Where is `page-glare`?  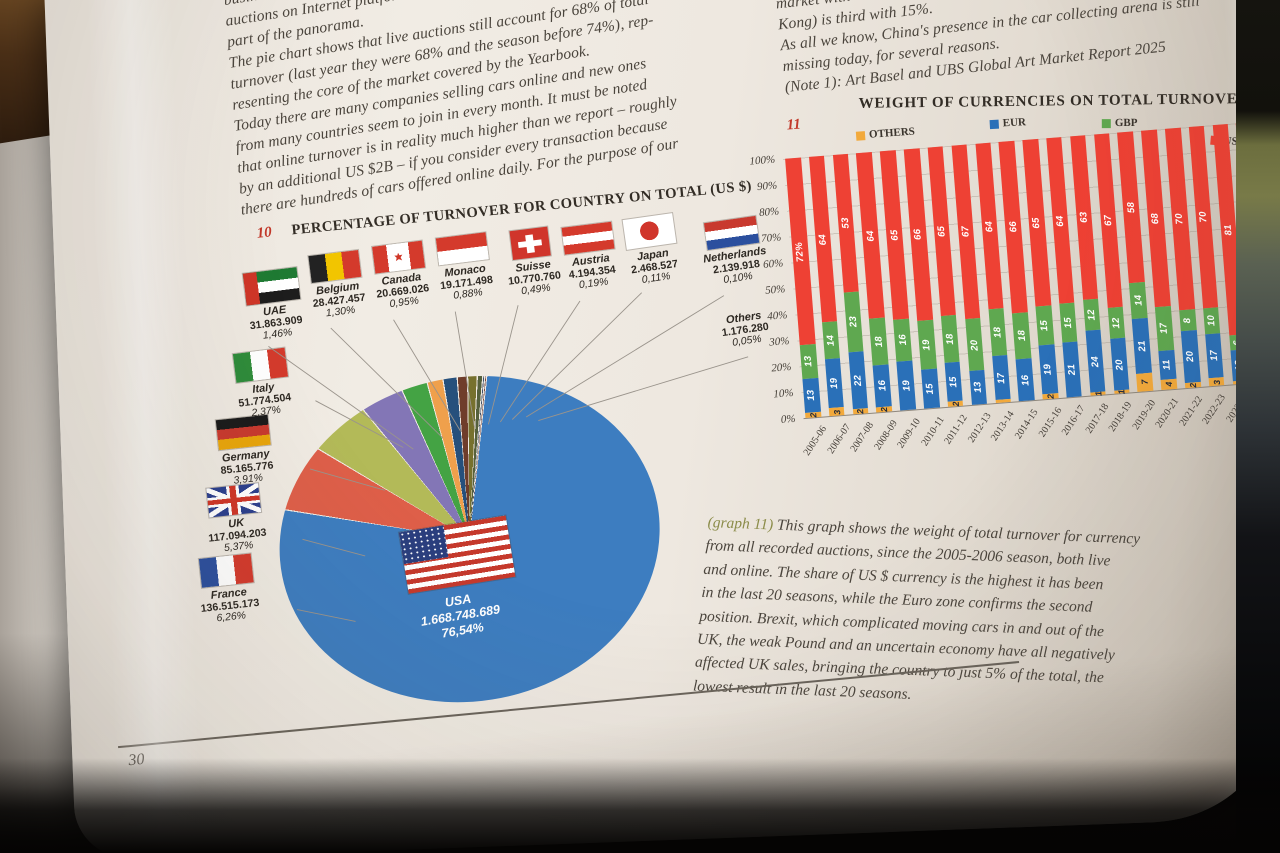 page-glare is located at coordinates (145, 426).